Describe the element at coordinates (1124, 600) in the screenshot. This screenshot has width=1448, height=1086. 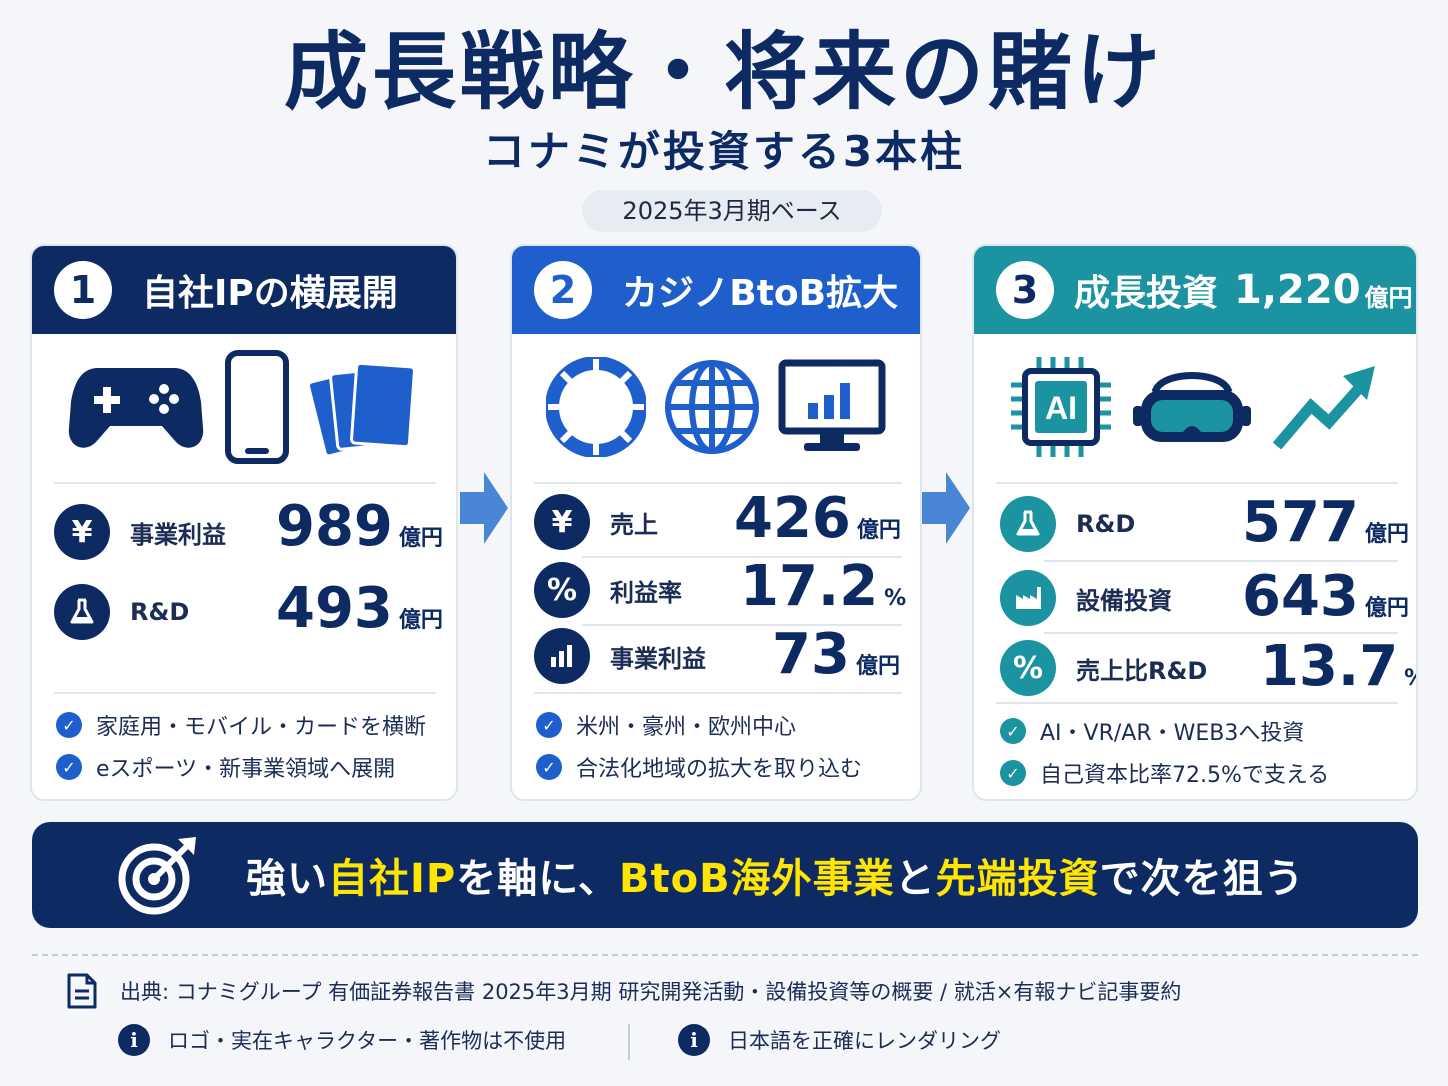
I see `metric-label: 設備投資` at that location.